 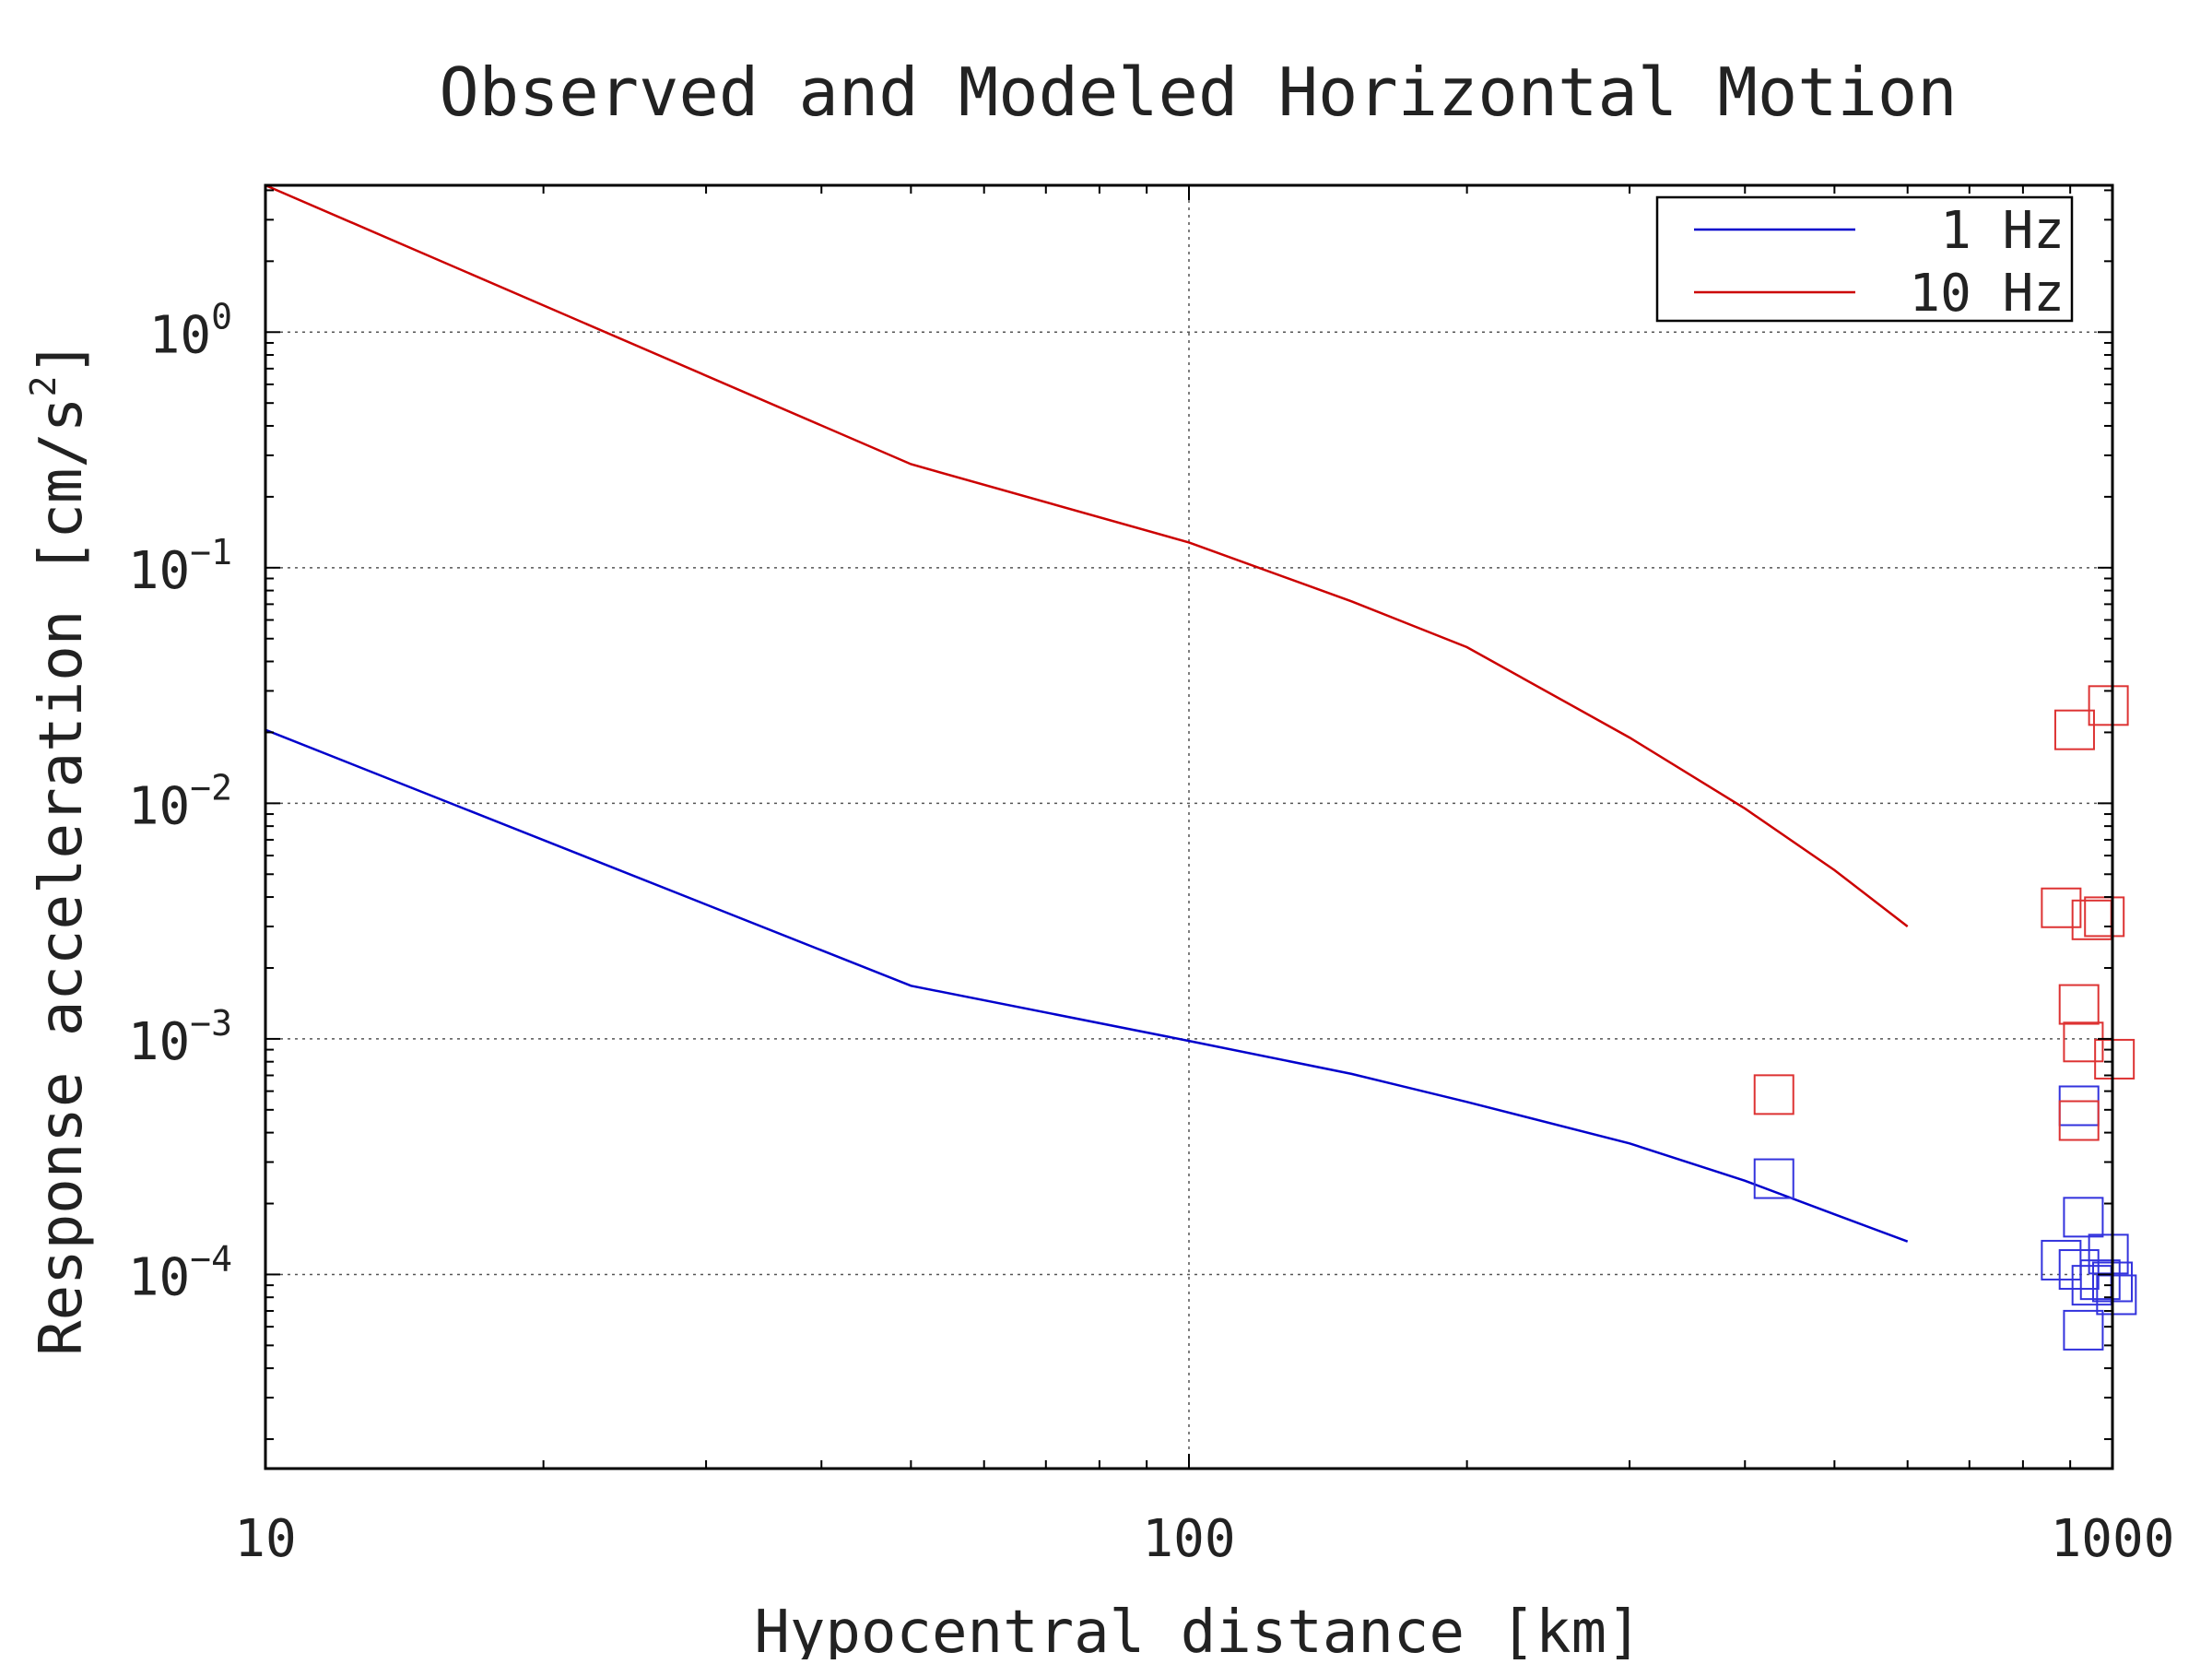 I want to click on chart-title: Observed and Modeled Horizontal Motion, so click(x=1198, y=92).